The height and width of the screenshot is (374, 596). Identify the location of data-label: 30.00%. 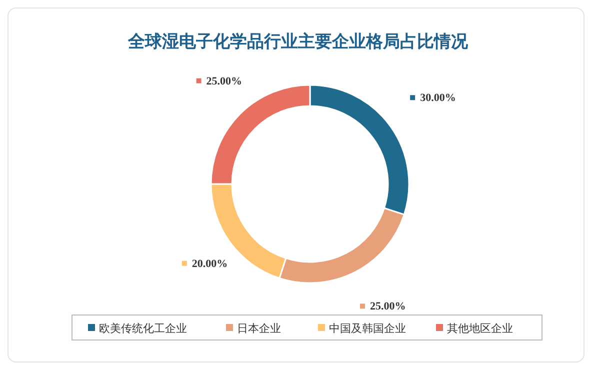
(438, 98).